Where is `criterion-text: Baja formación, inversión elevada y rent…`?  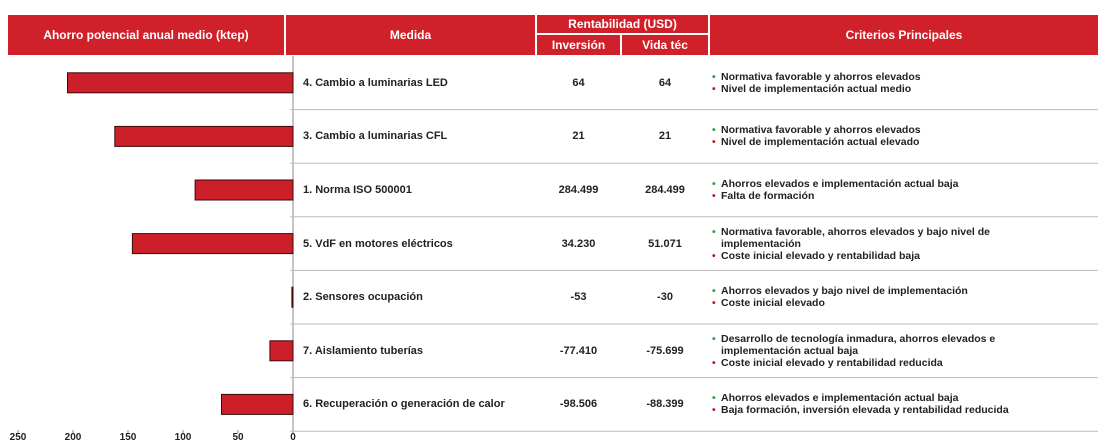
criterion-text: Baja formación, inversión elevada y rent… is located at coordinates (865, 410).